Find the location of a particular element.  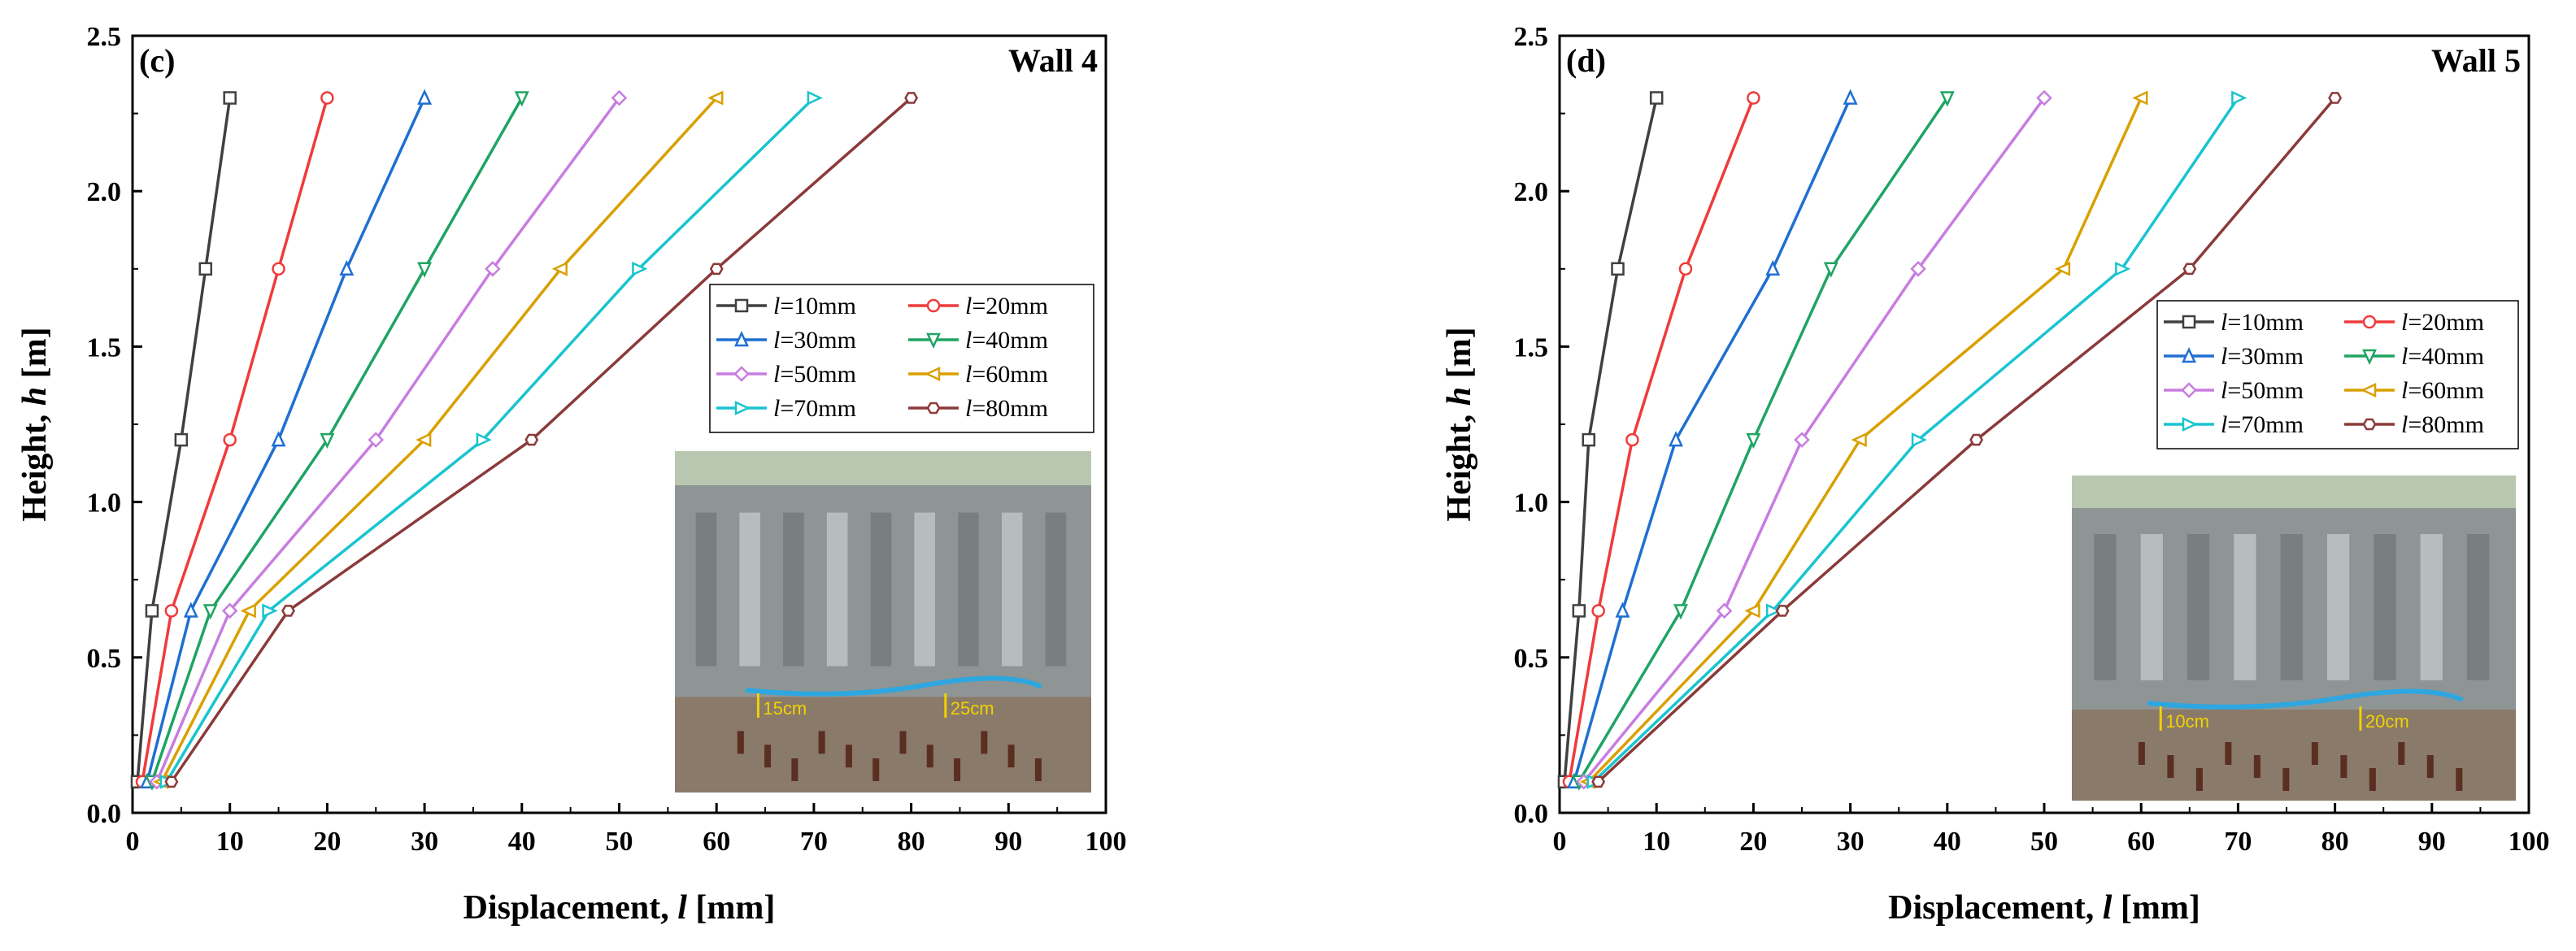

point-c0-s4-p1 is located at coordinates (230, 610).